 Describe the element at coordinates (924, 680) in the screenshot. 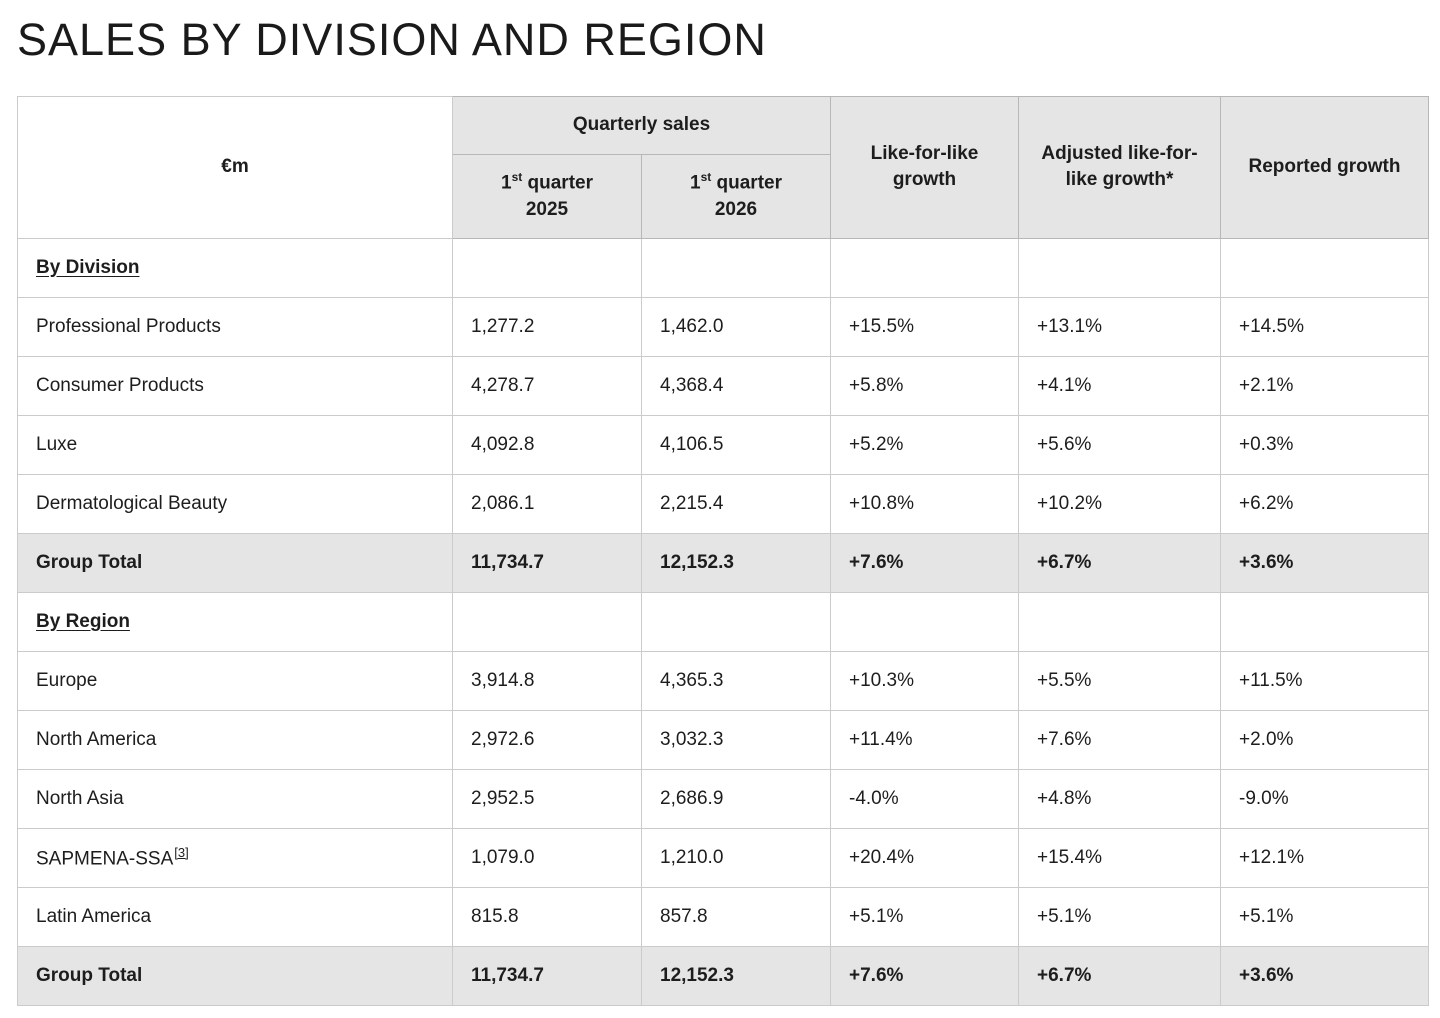

I see `cell-lfl-growth: +10.3%` at that location.